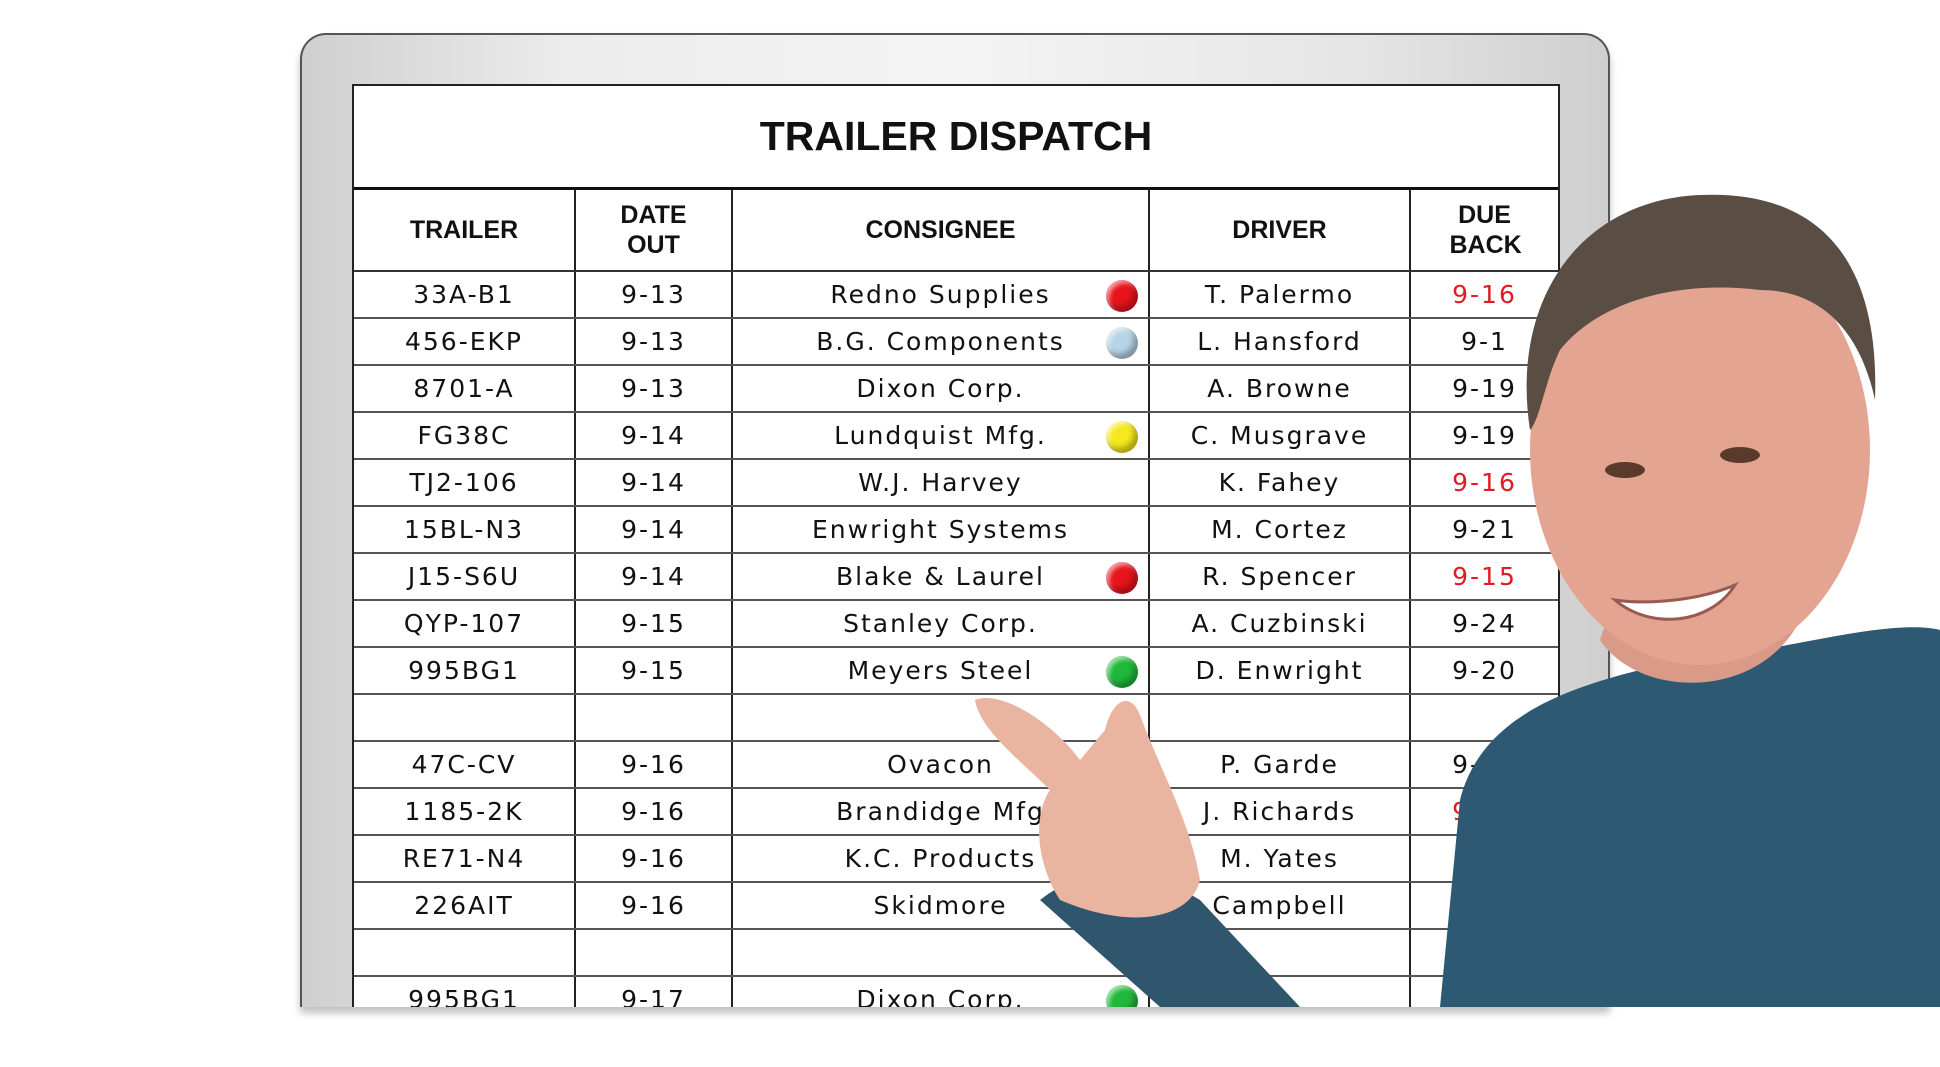 Image resolution: width=1940 pixels, height=1067 pixels. I want to click on trailer-text: RE71-N4, so click(464, 858).